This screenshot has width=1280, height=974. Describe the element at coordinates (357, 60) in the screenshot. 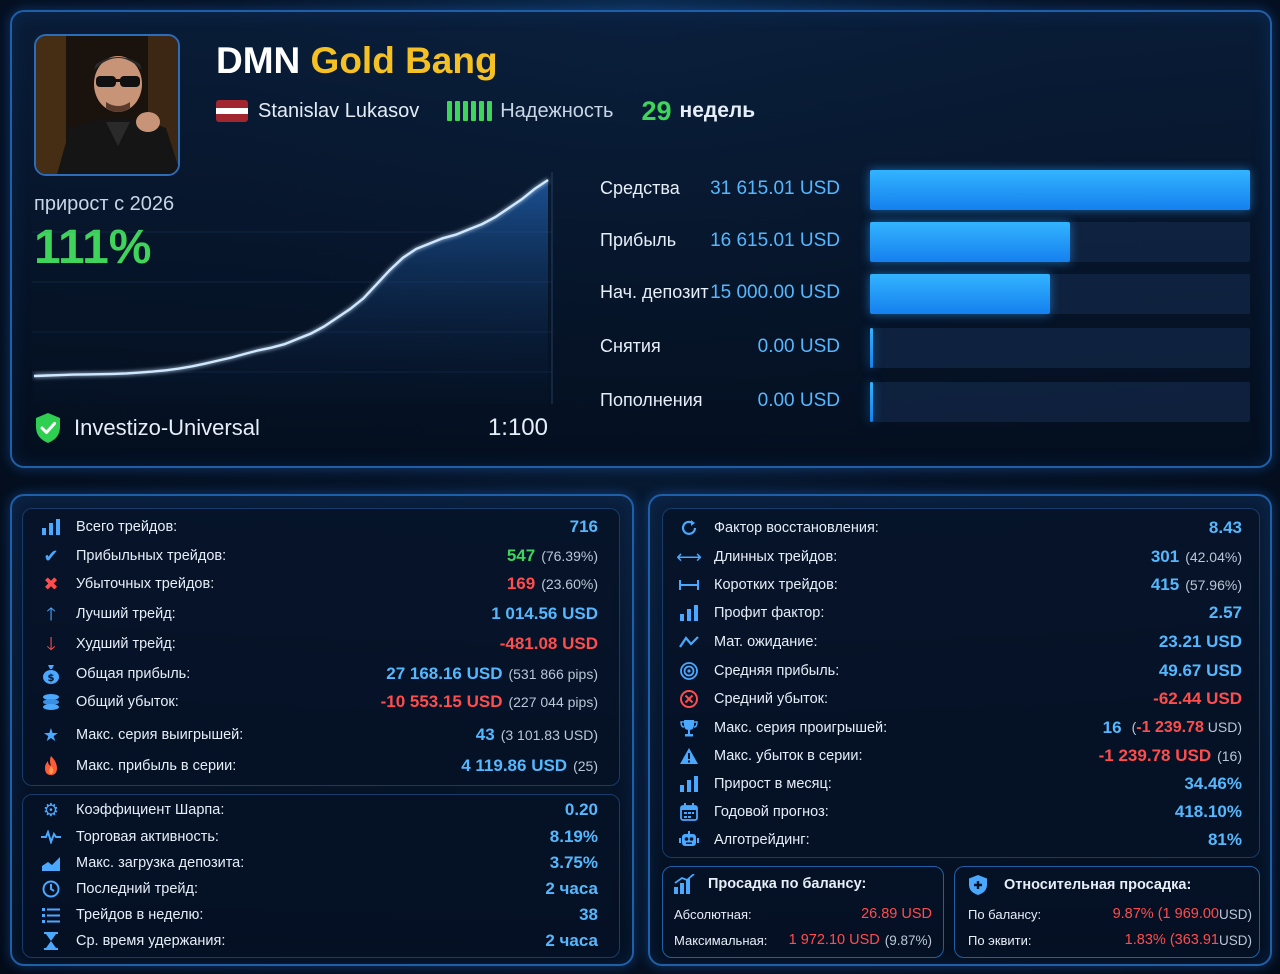

I see `page-title: DMN Gold Bang` at that location.